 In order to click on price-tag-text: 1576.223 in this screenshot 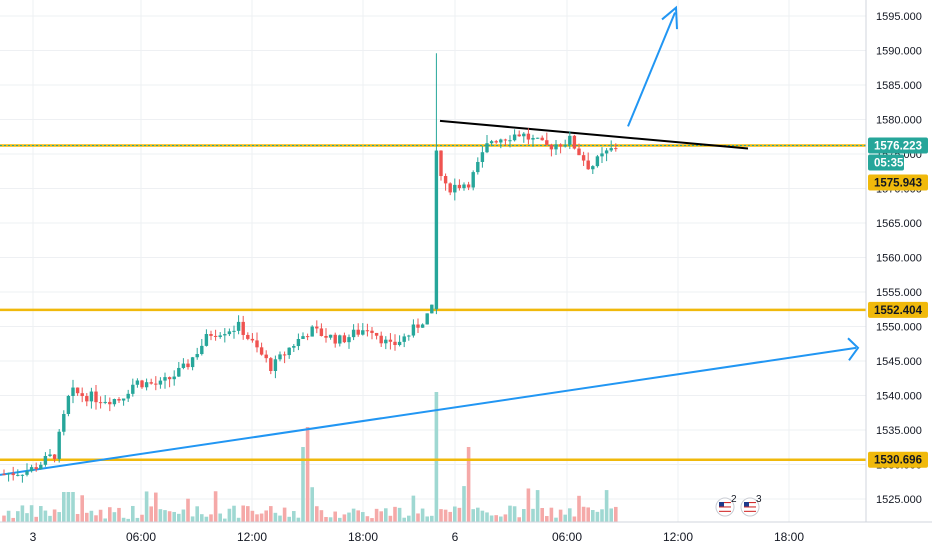, I will do `click(898, 147)`.